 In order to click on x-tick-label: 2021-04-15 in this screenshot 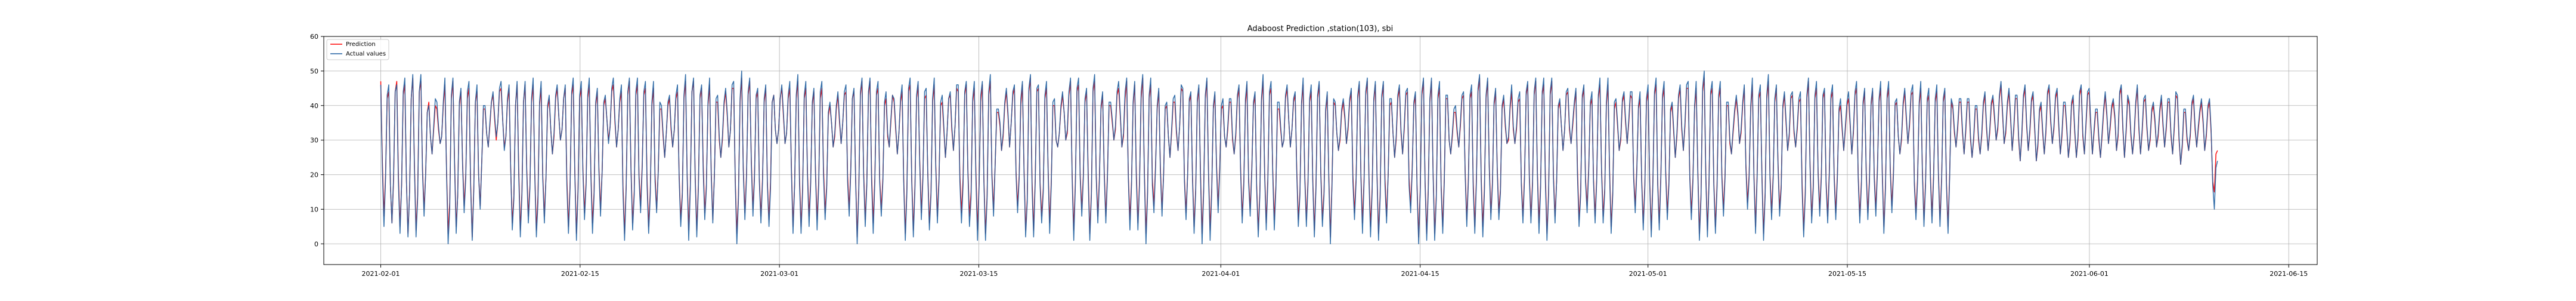, I will do `click(1420, 274)`.